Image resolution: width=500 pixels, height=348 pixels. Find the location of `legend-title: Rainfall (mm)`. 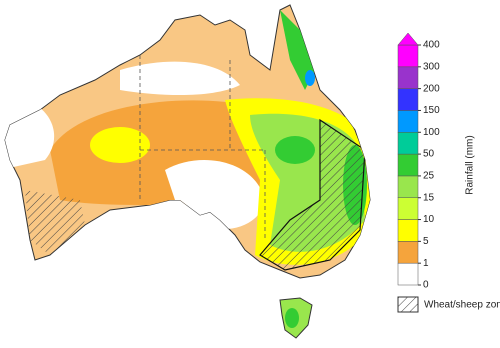

legend-title: Rainfall (mm) is located at coordinates (470, 164).